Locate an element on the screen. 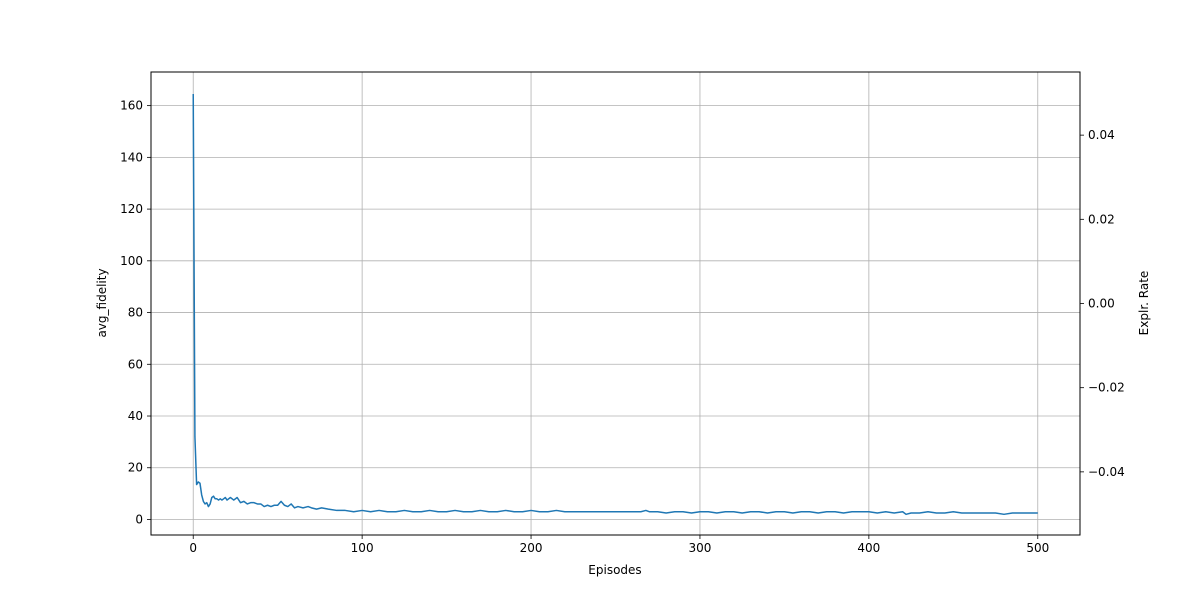  y-tick-label: 80 is located at coordinates (135, 313).